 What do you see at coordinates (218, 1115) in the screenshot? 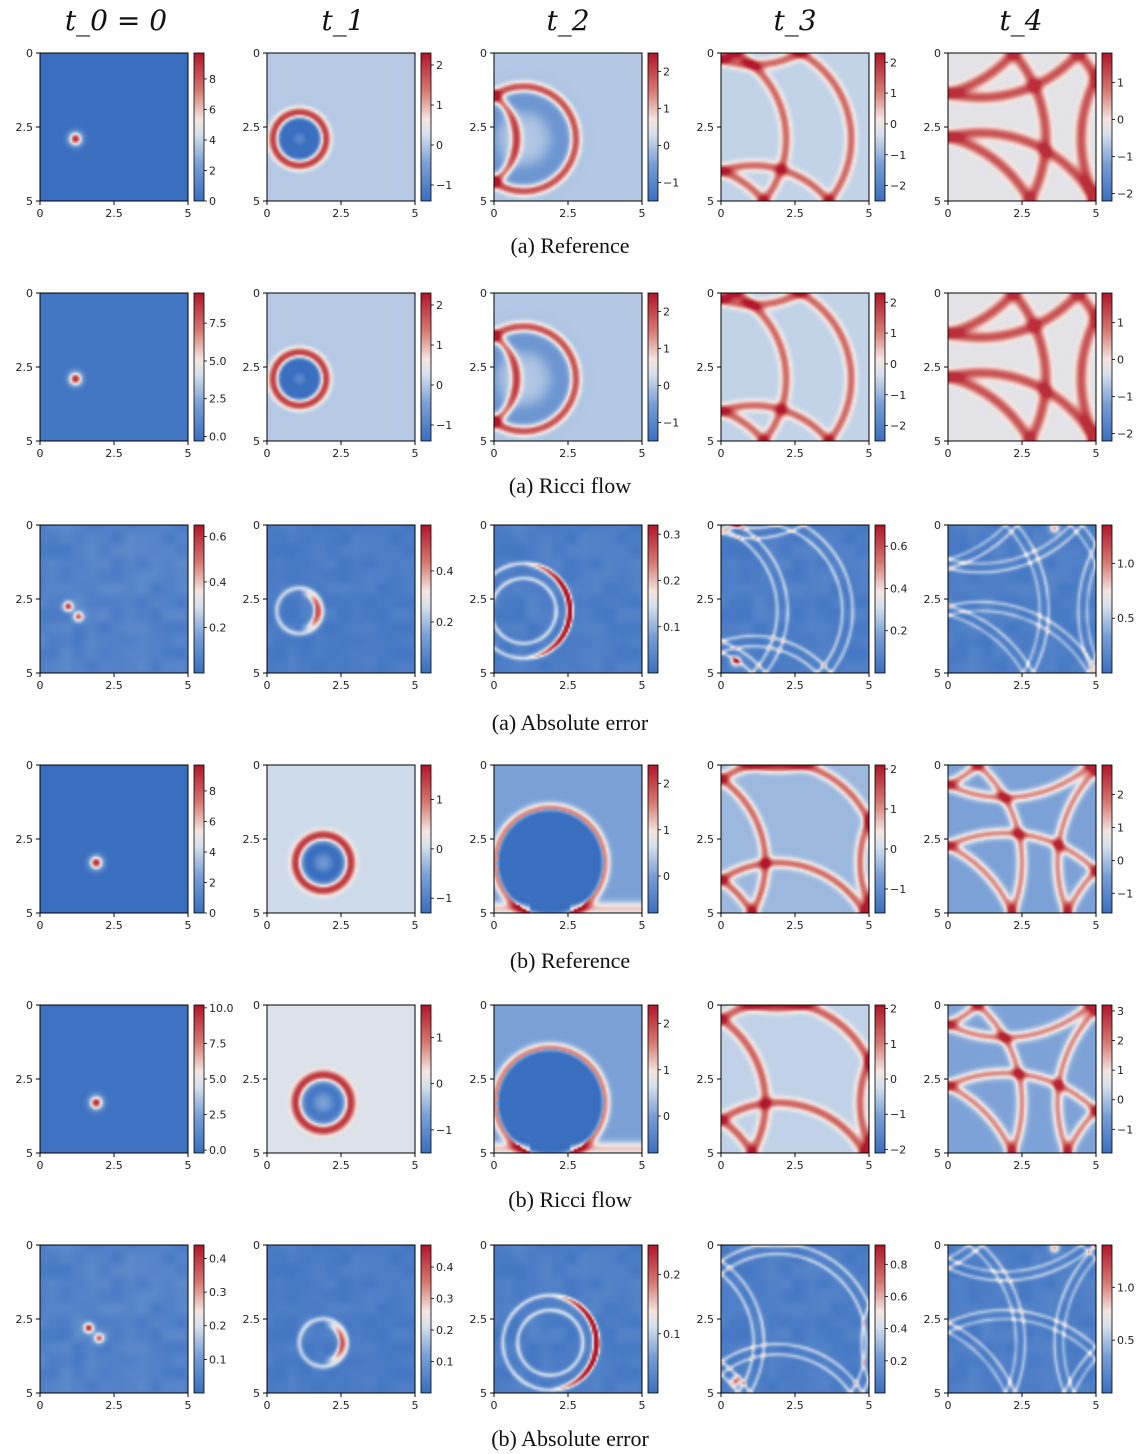
I see `colorbar-tick-label: 2.5` at bounding box center [218, 1115].